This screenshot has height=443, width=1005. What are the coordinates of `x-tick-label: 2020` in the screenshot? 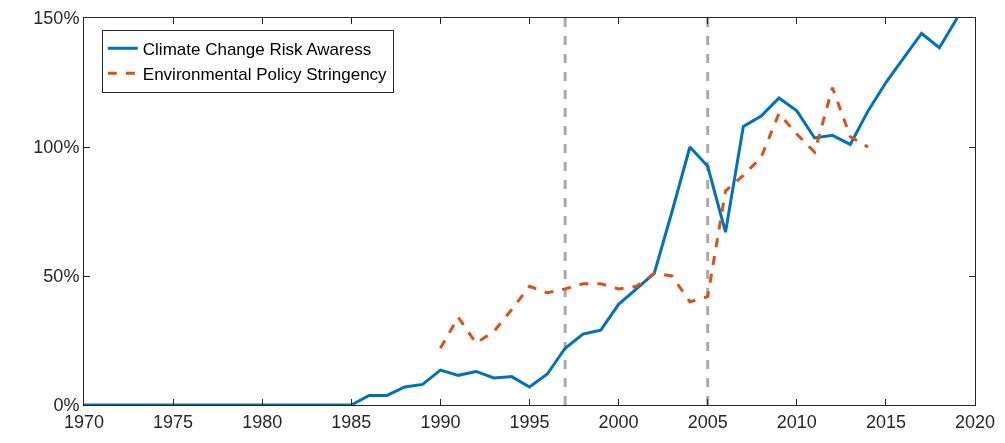 It's located at (975, 421).